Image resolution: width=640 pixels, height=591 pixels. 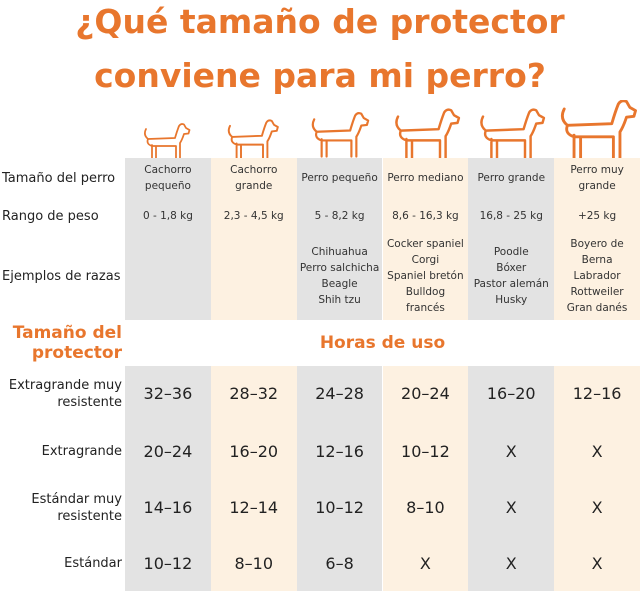 I want to click on weight: 8,6 - 16,3 kg, so click(x=425, y=216).